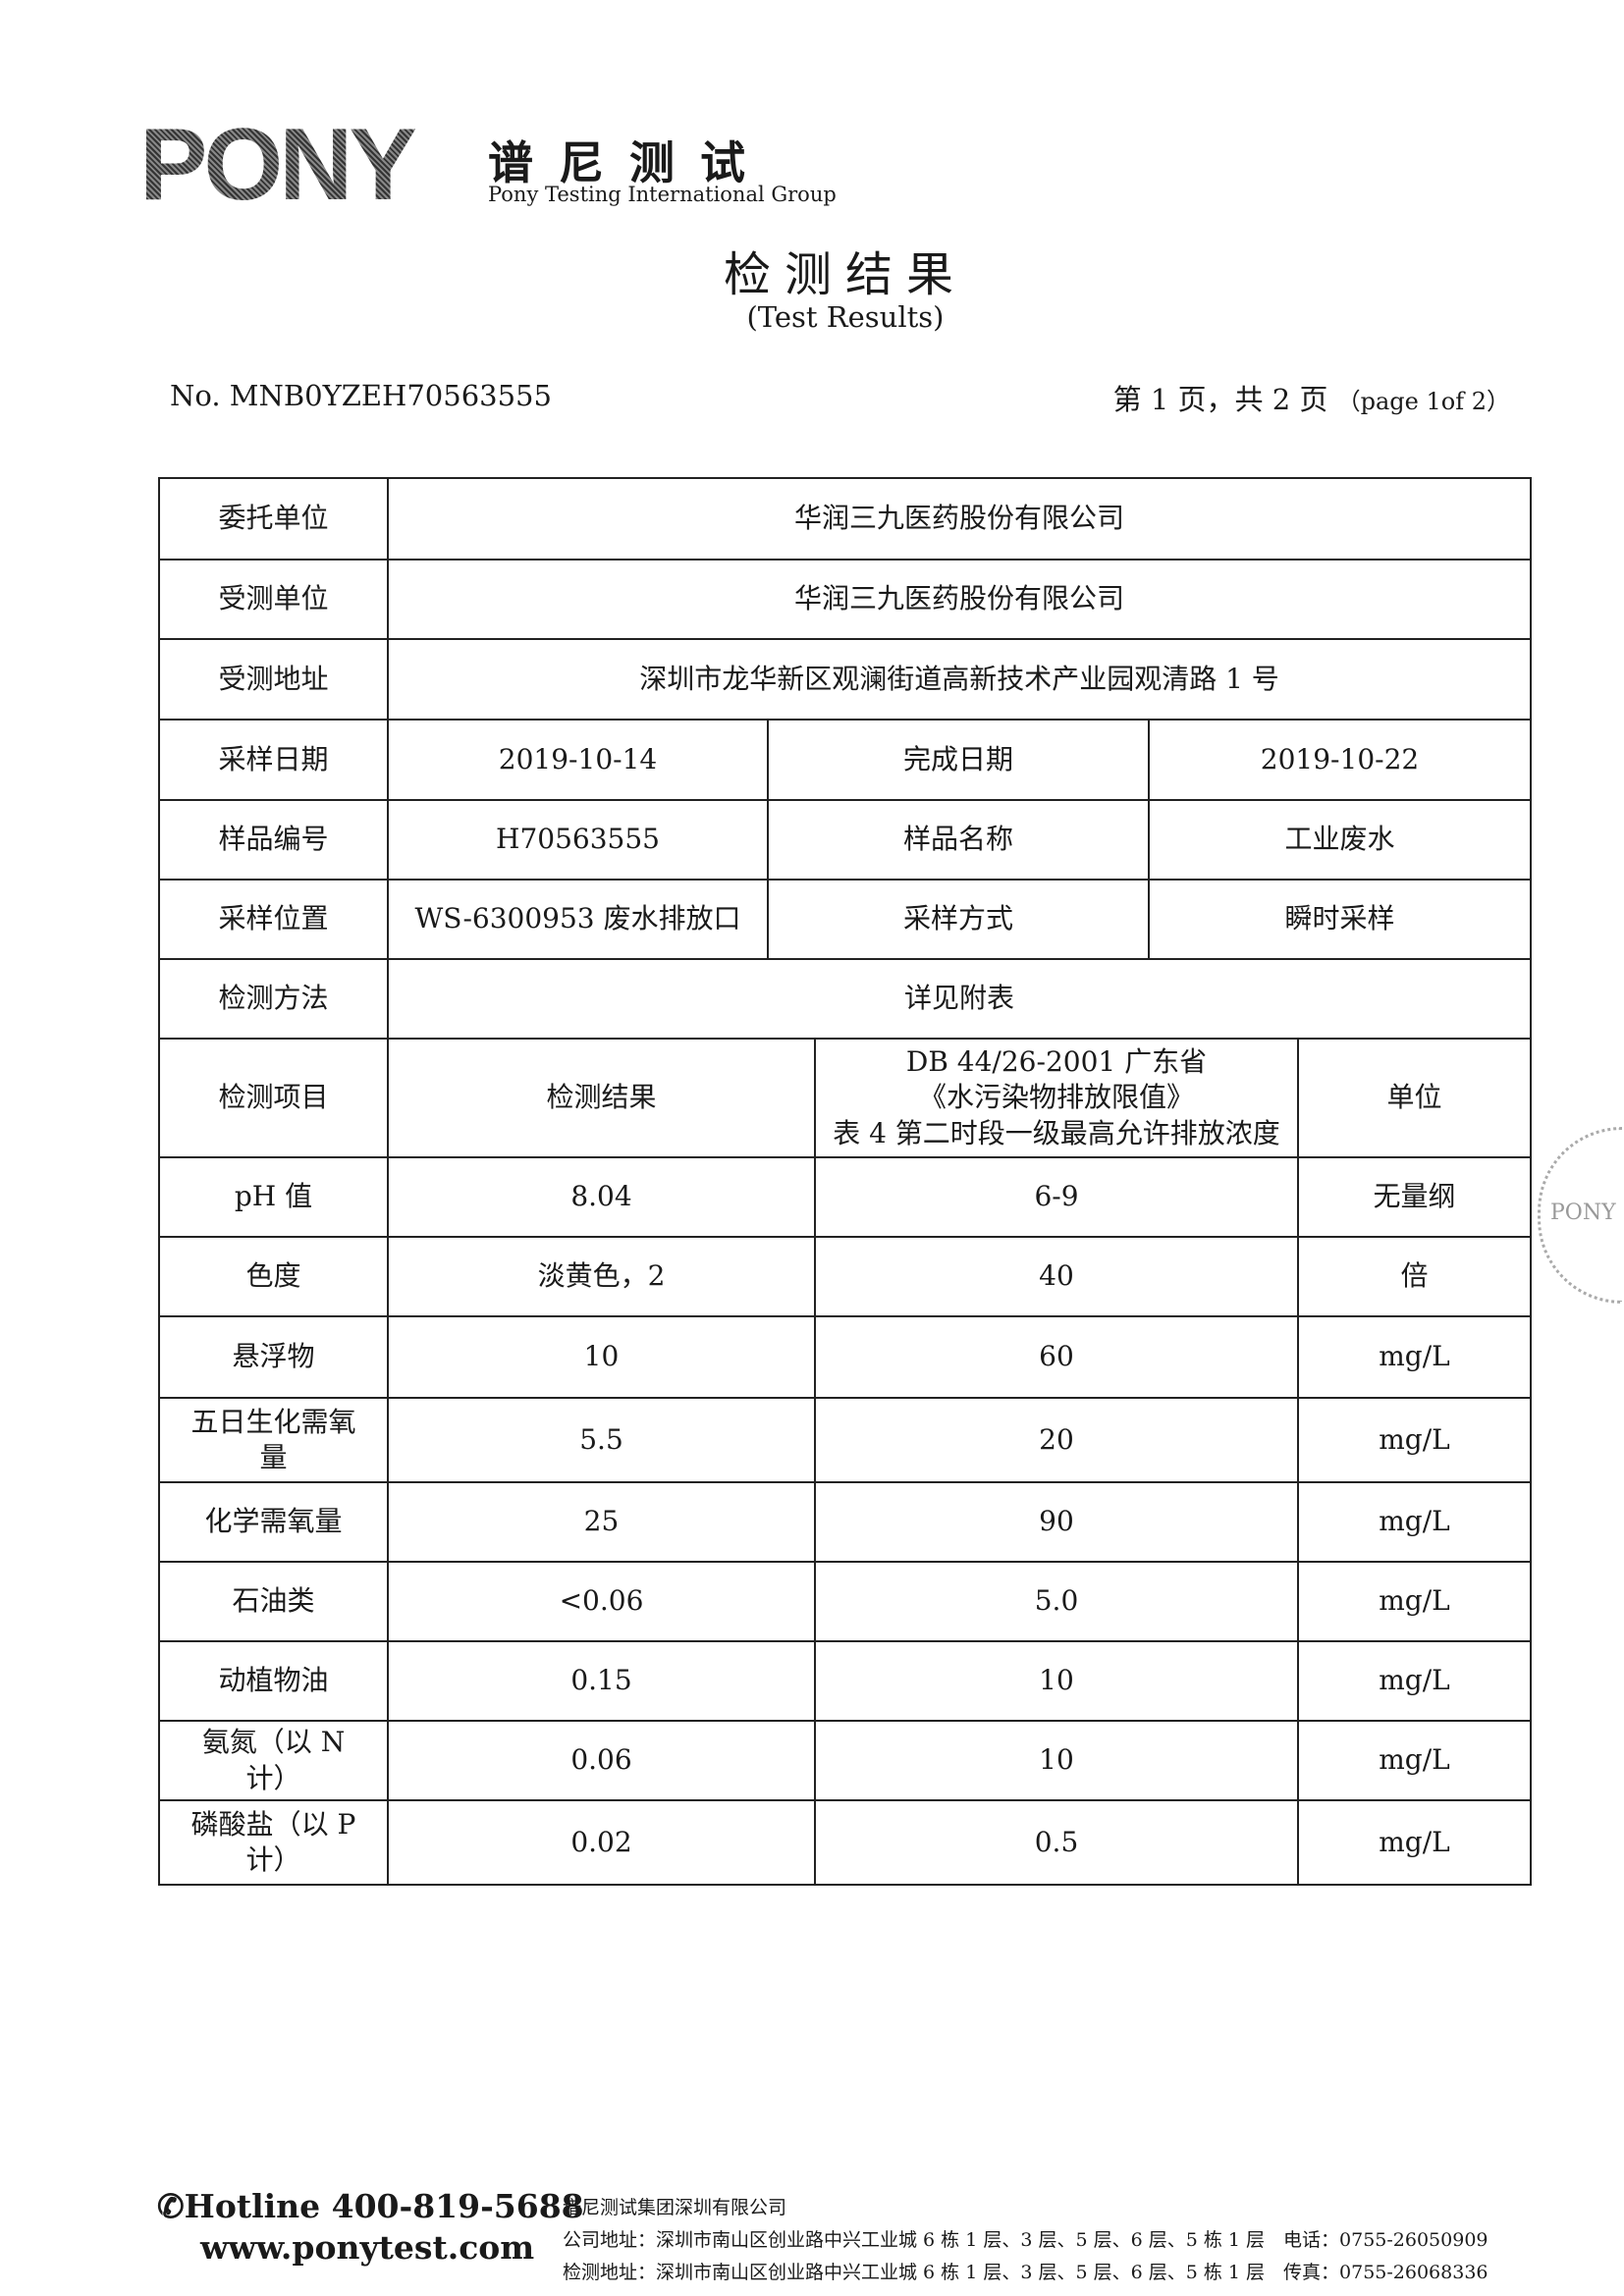  What do you see at coordinates (959, 999) in the screenshot?
I see `value: 详见附表` at bounding box center [959, 999].